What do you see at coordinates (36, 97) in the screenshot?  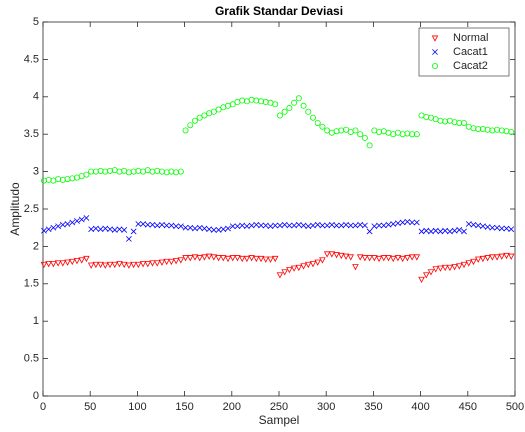 I see `y-tick-label: 4` at bounding box center [36, 97].